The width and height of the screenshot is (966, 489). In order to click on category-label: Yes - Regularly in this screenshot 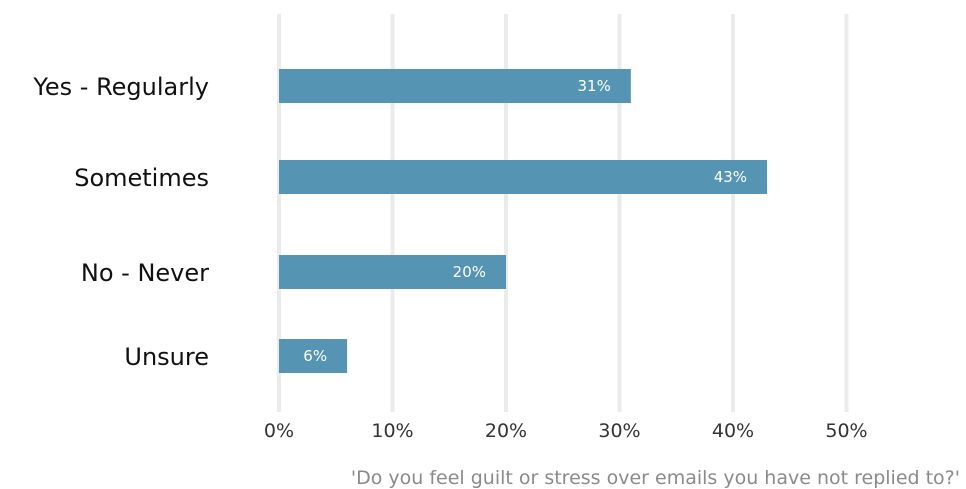, I will do `click(120, 87)`.